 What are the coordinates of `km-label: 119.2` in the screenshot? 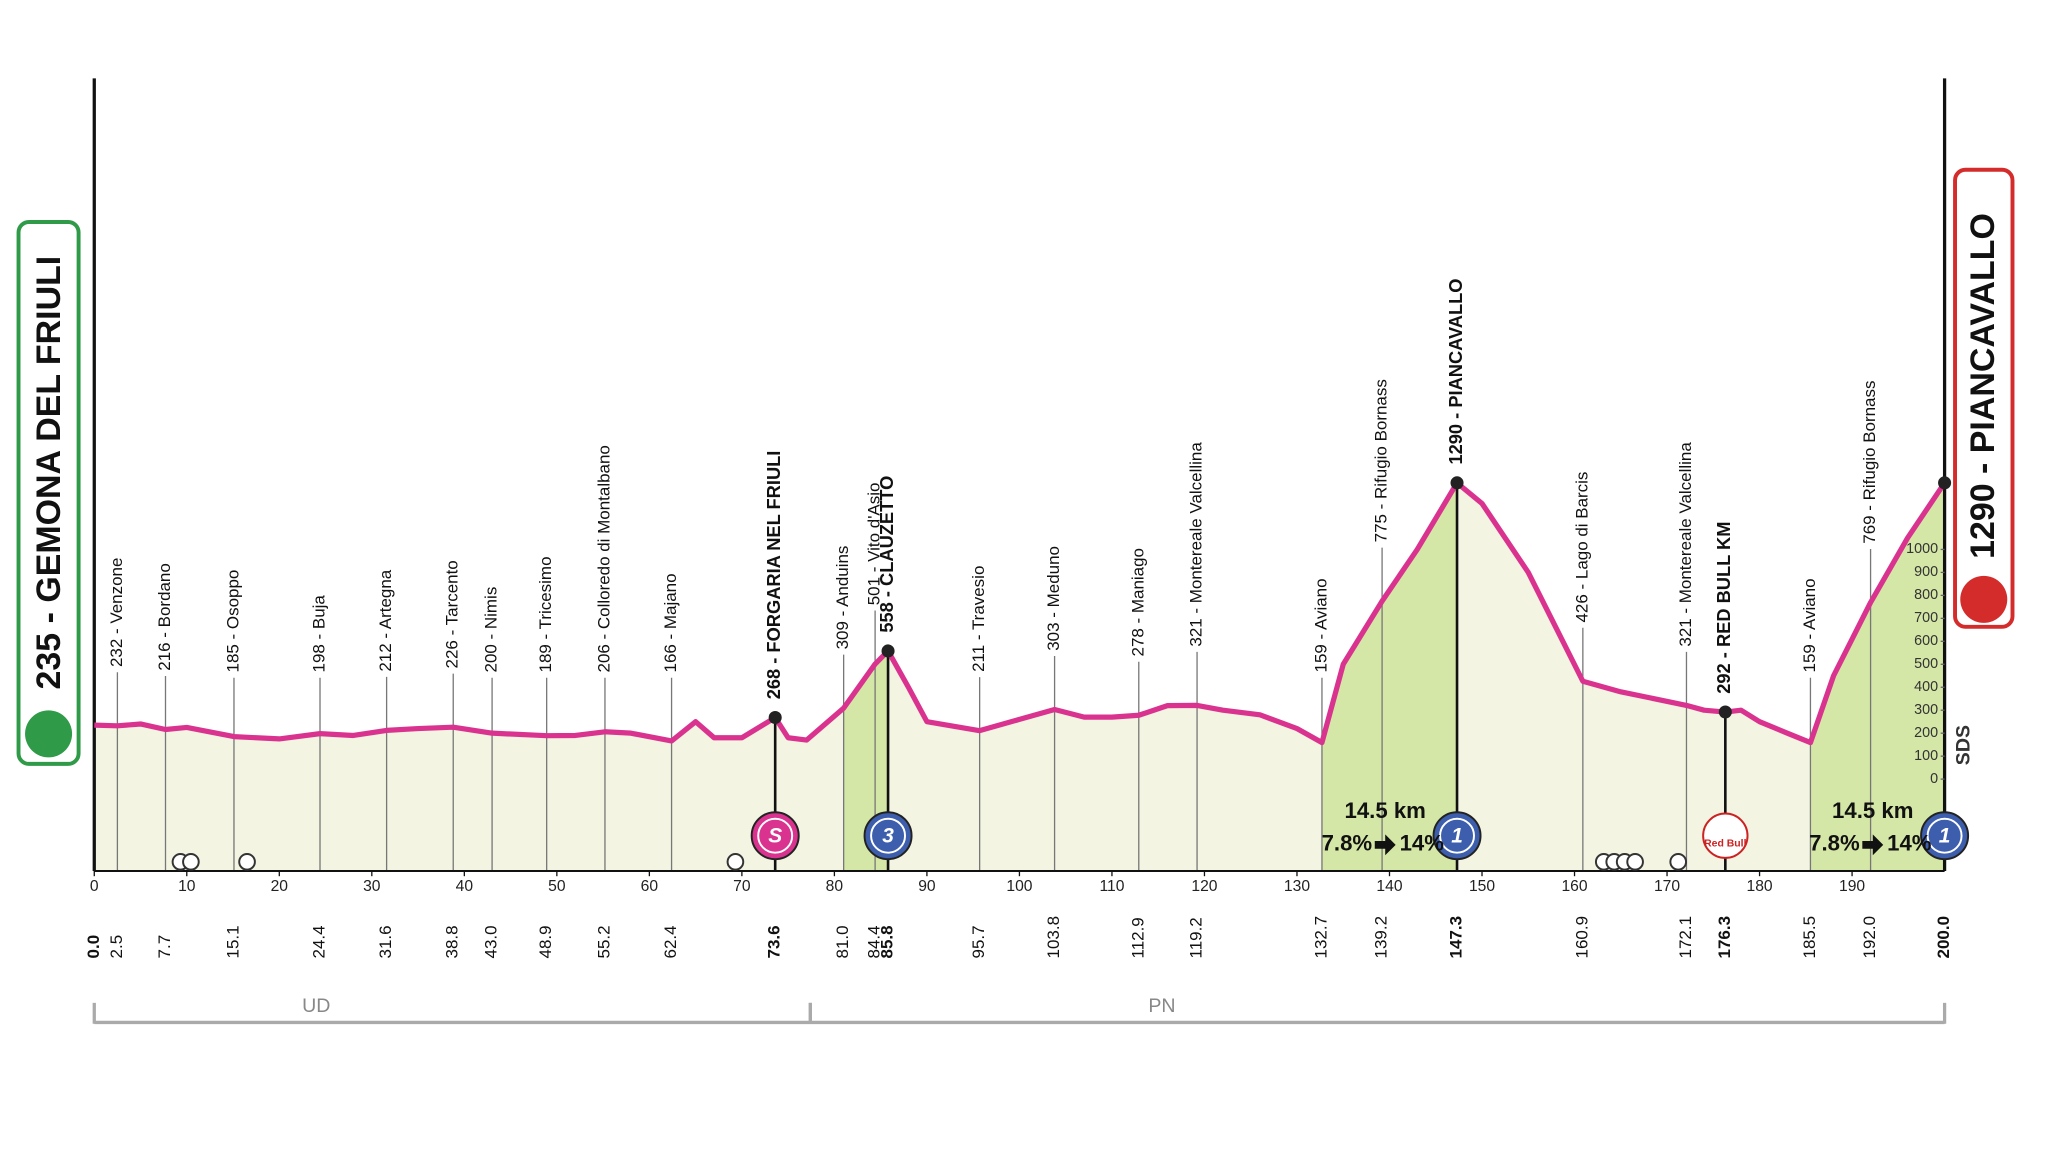 It's located at (1196, 937).